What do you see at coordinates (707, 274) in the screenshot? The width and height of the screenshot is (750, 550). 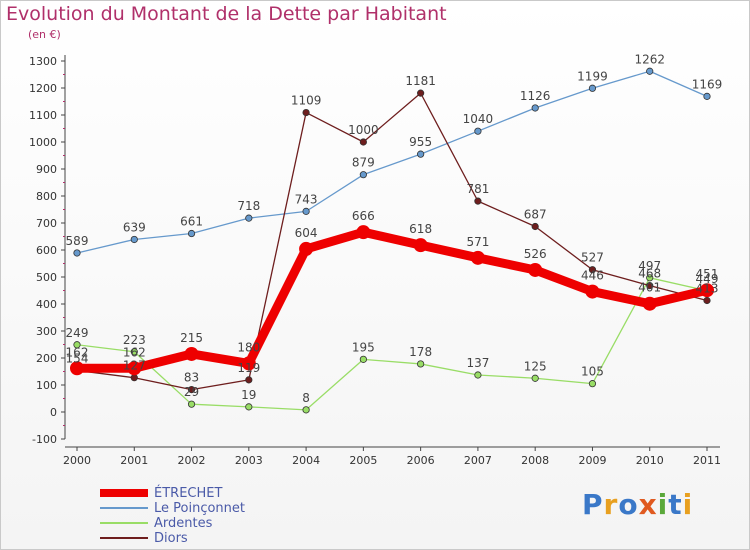 I see `data-label: 451` at bounding box center [707, 274].